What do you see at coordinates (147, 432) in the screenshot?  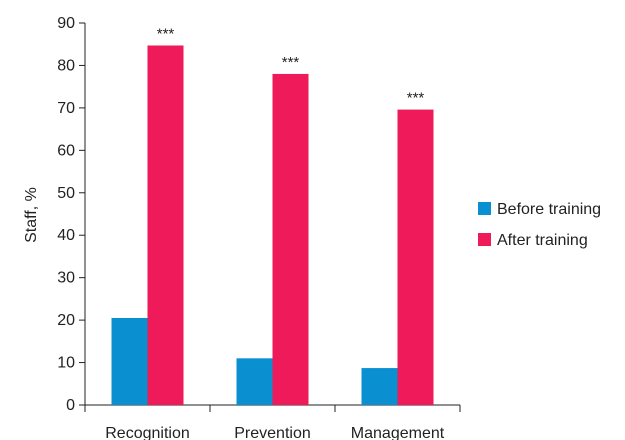 I see `x-tick-label: Recognition` at bounding box center [147, 432].